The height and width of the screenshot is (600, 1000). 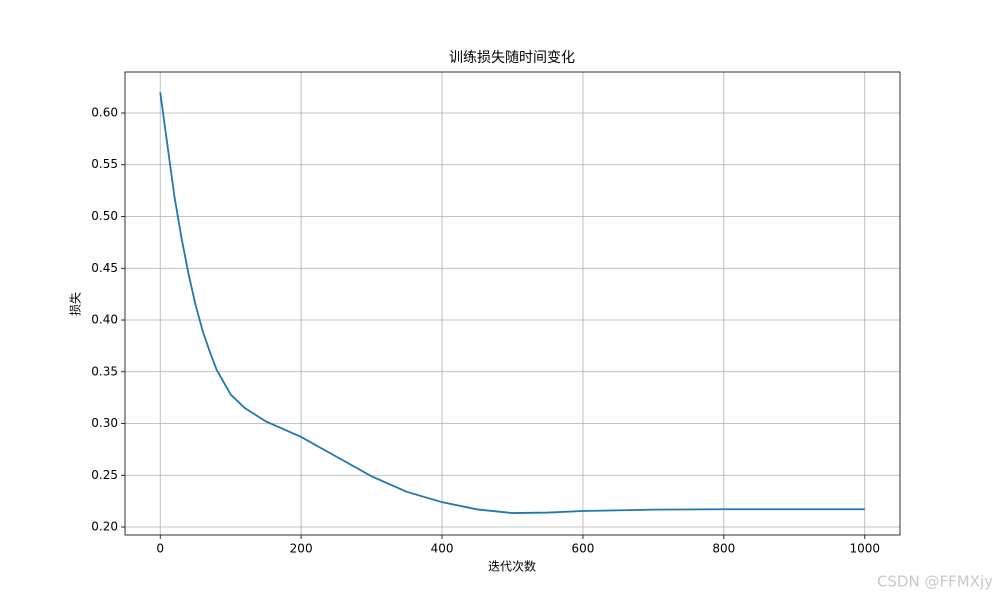 I want to click on y-tick-label: 0.55, so click(x=104, y=164).